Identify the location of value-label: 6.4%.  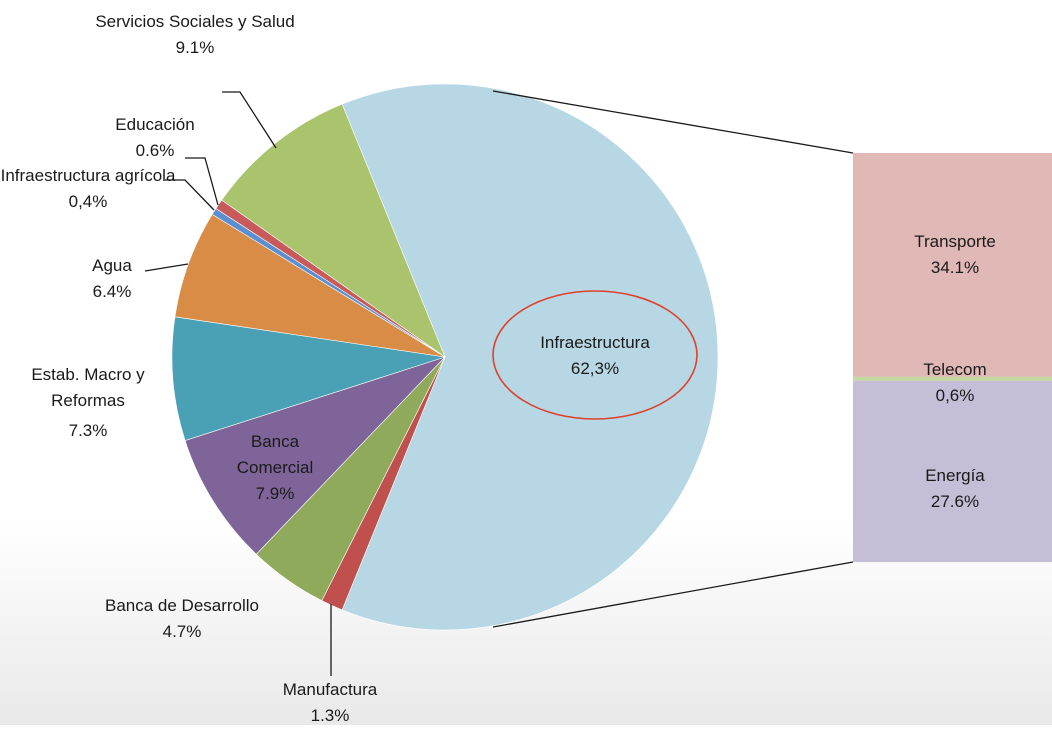
(112, 291).